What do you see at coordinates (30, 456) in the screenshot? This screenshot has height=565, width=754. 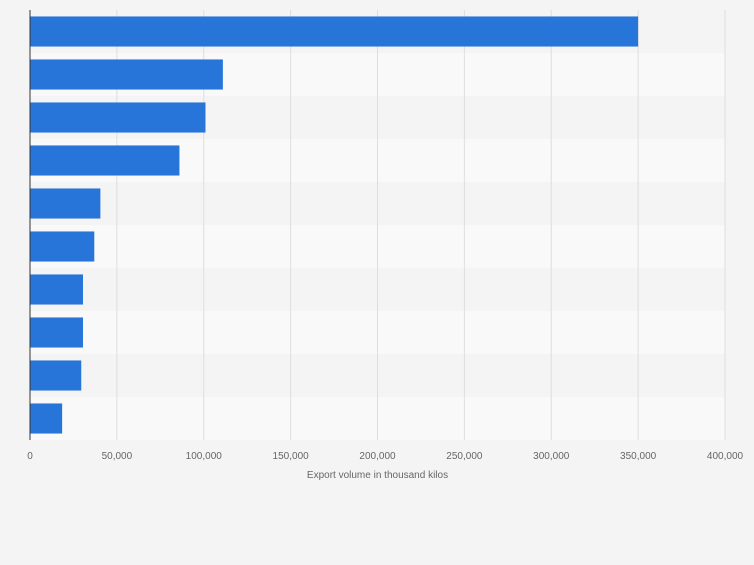 I see `x-tick-label: 0` at bounding box center [30, 456].